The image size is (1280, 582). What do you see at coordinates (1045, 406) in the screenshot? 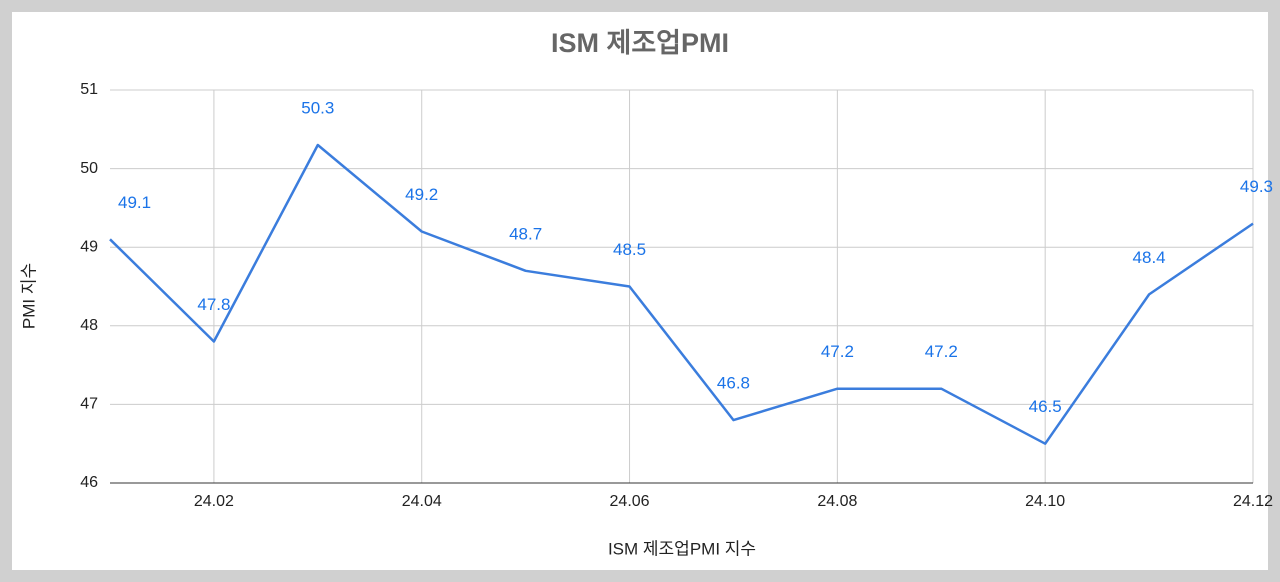
I see `data-label: 46.5` at bounding box center [1045, 406].